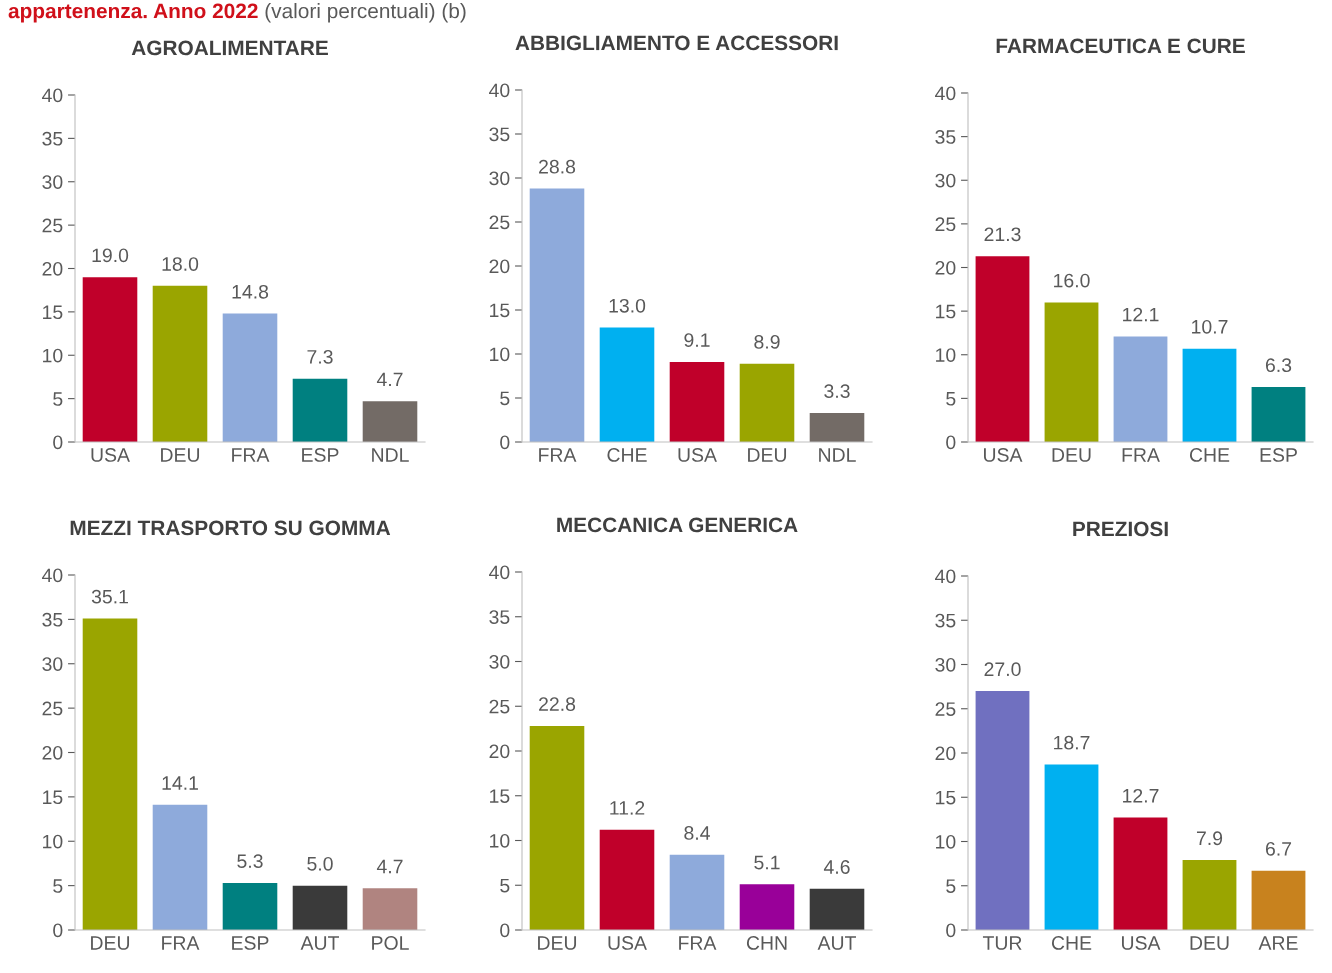 This screenshot has height=973, width=1332. What do you see at coordinates (1278, 848) in the screenshot?
I see `data-label: 6.7` at bounding box center [1278, 848].